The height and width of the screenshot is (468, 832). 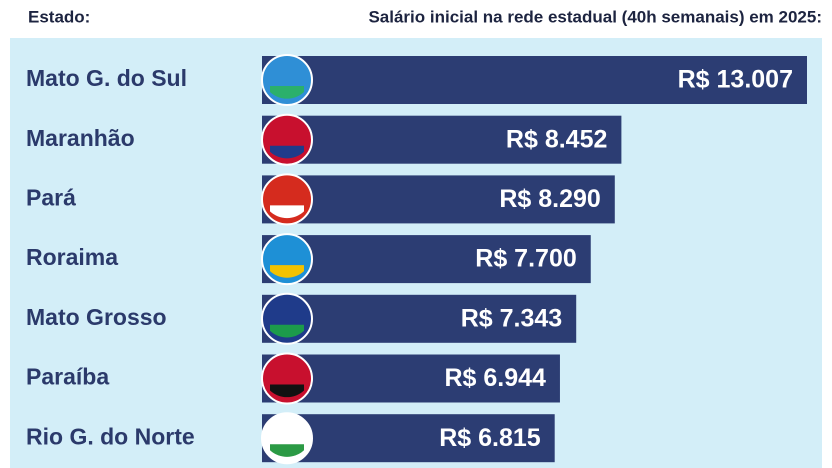 What do you see at coordinates (72, 257) in the screenshot?
I see `category-label: Roraima` at bounding box center [72, 257].